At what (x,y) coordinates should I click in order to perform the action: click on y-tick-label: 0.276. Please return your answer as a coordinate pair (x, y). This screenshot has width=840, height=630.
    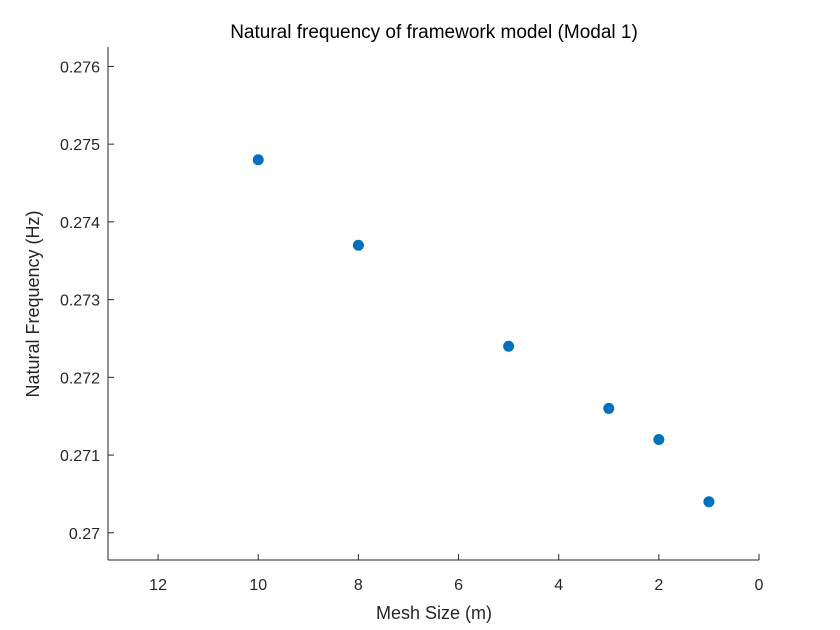
    Looking at the image, I should click on (80, 67).